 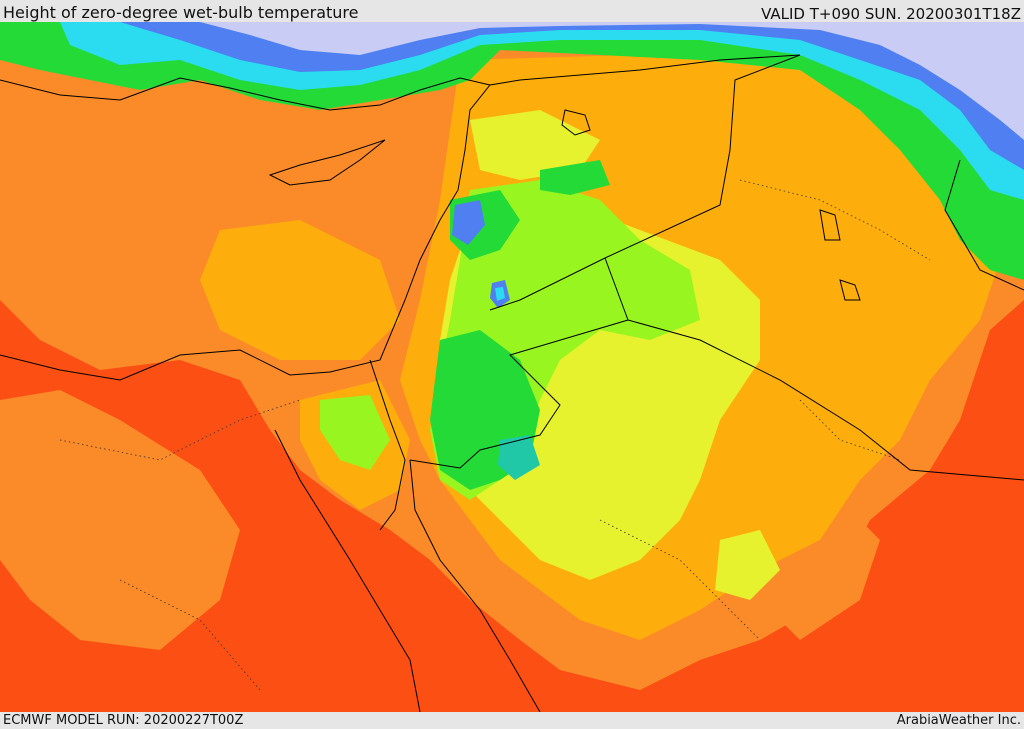 I want to click on coast-red-sea, so click(x=347, y=570).